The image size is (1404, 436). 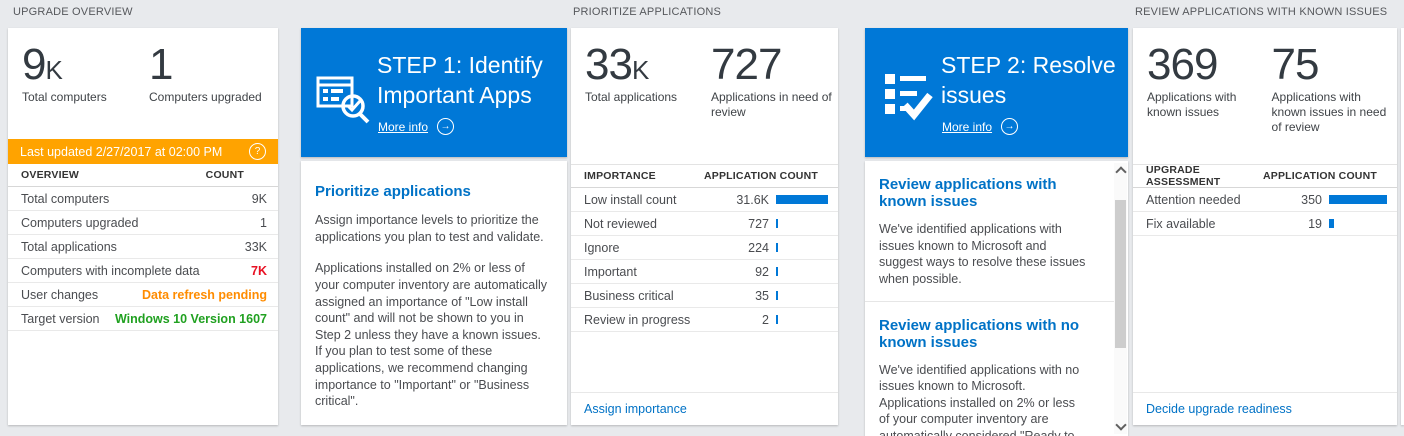 I want to click on table-row: Business critical 35, so click(x=704, y=296).